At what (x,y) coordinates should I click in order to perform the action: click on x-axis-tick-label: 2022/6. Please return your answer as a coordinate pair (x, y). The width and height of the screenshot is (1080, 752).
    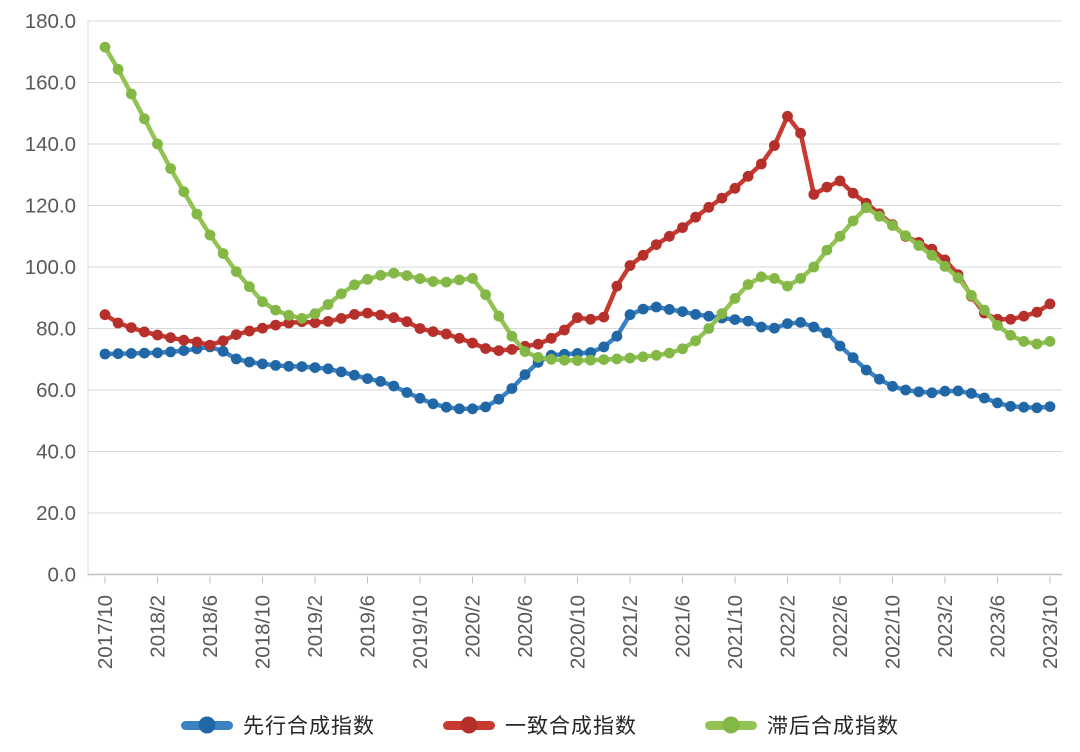
    Looking at the image, I should click on (840, 626).